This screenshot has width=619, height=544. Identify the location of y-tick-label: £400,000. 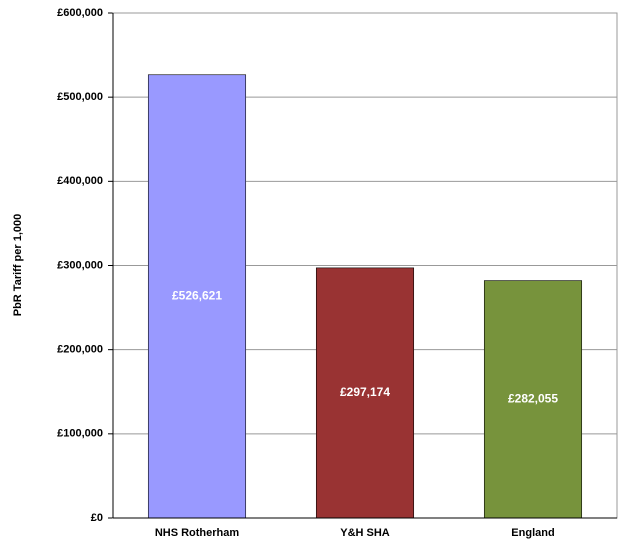
(80, 181).